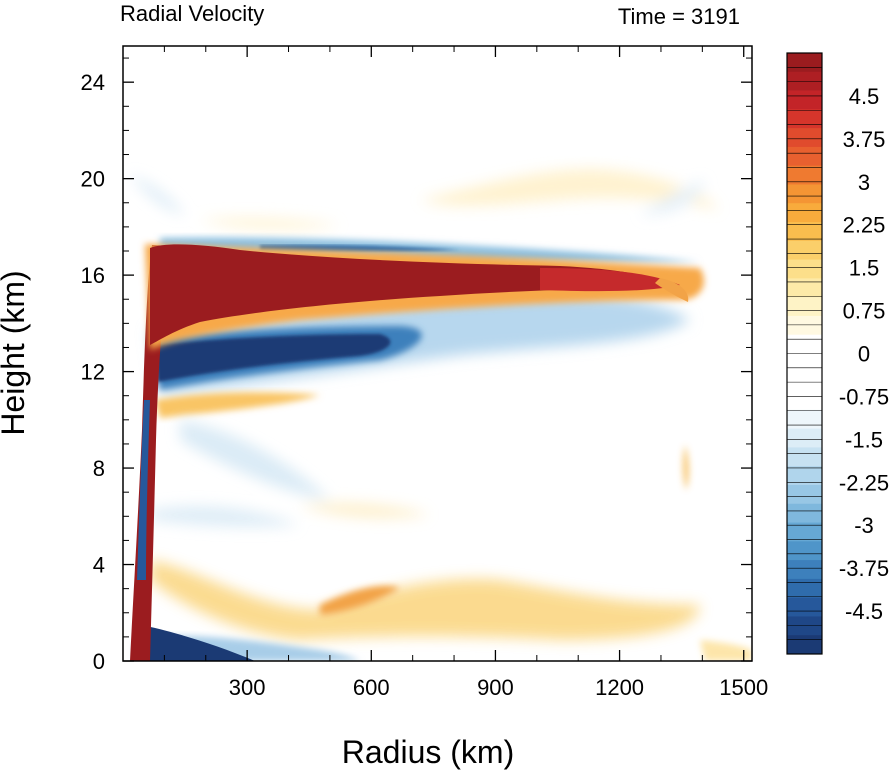  I want to click on colorbar-label: 0.75, so click(864, 311).